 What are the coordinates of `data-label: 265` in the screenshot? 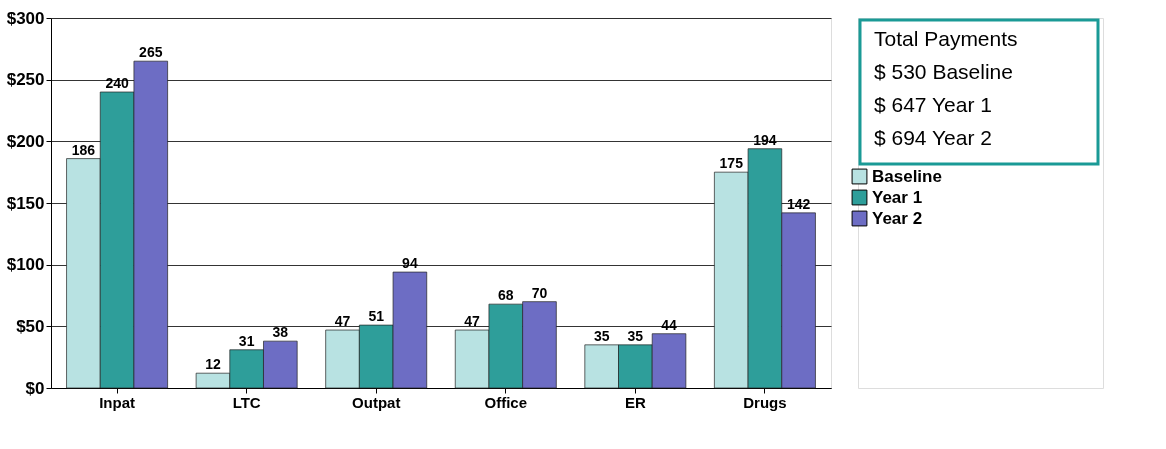 It's located at (151, 52).